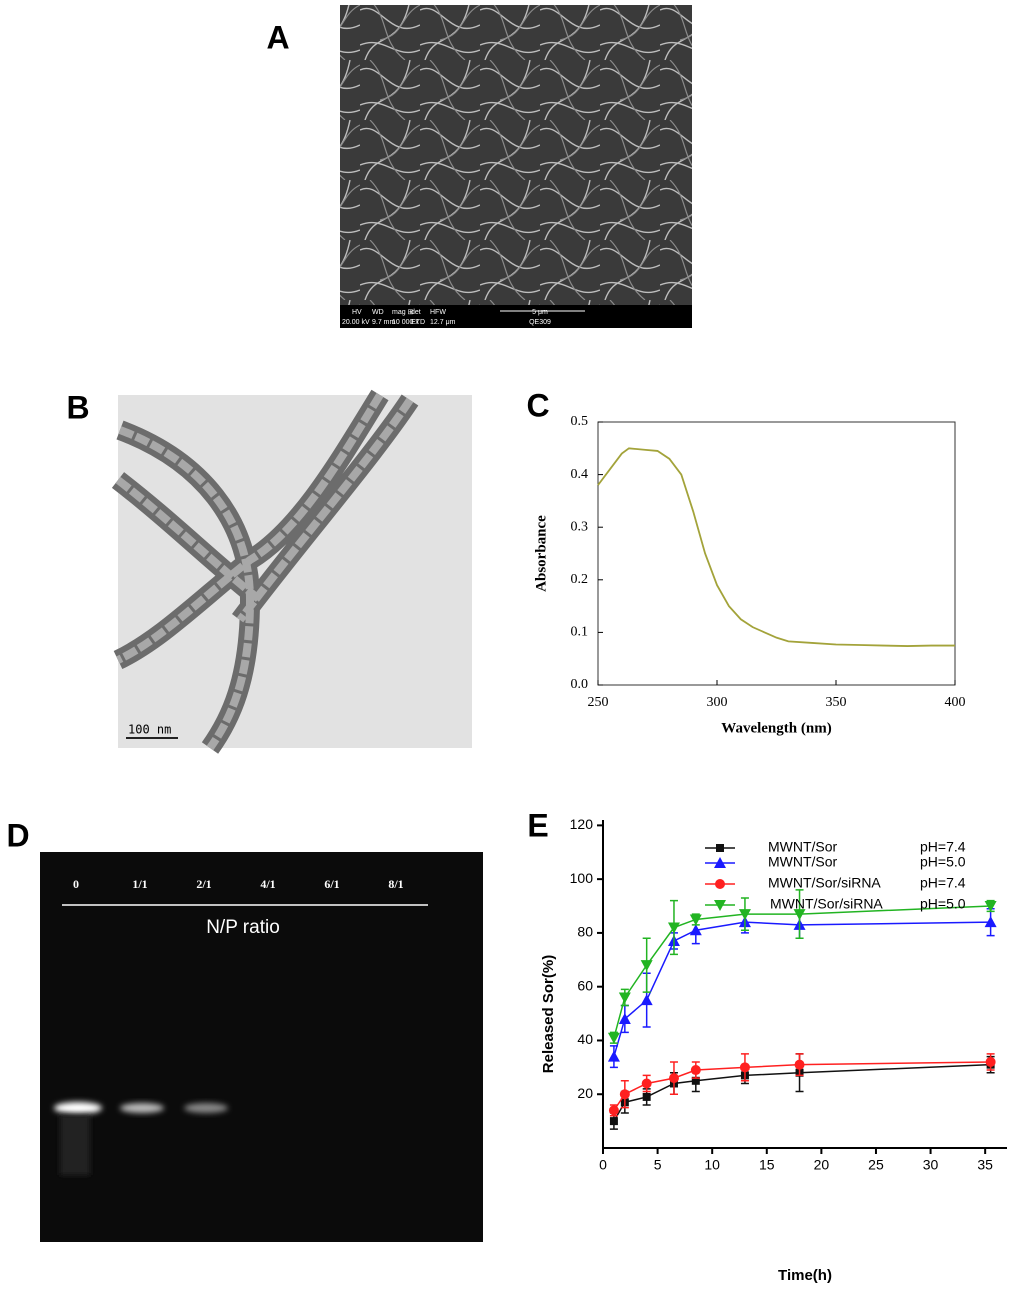  Describe the element at coordinates (776, 547) in the screenshot. I see `data-line` at that location.